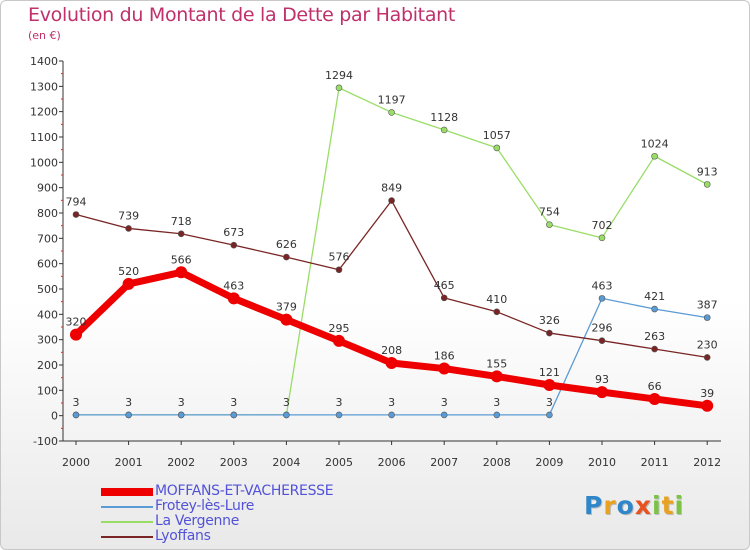  Describe the element at coordinates (444, 356) in the screenshot. I see `data-label: 186` at that location.